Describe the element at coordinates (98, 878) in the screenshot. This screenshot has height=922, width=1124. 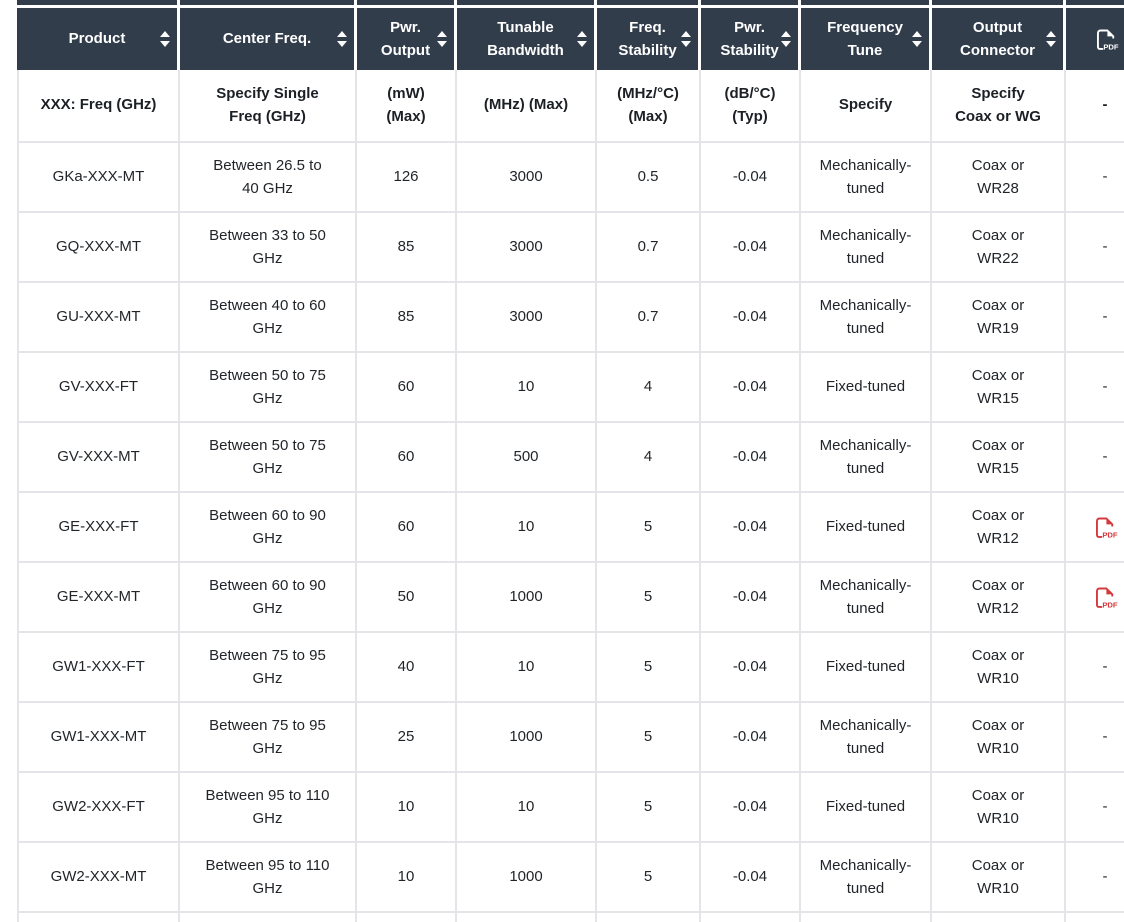
I see `cell-product: GW2-XXX-MT` at that location.